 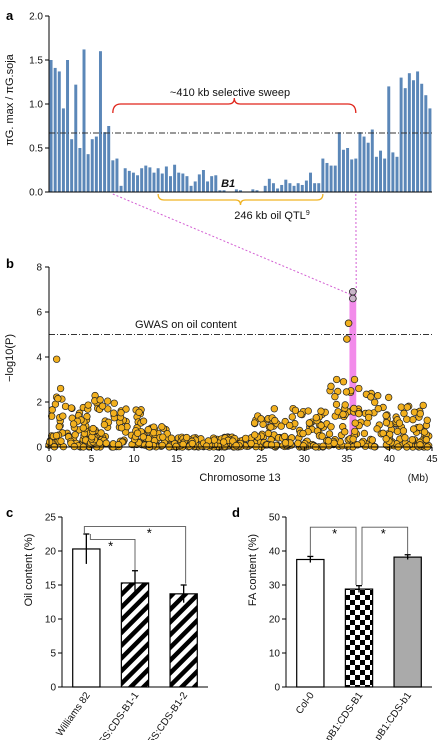 What do you see at coordinates (36, 149) in the screenshot?
I see `y-tick-label: 0.5` at bounding box center [36, 149].